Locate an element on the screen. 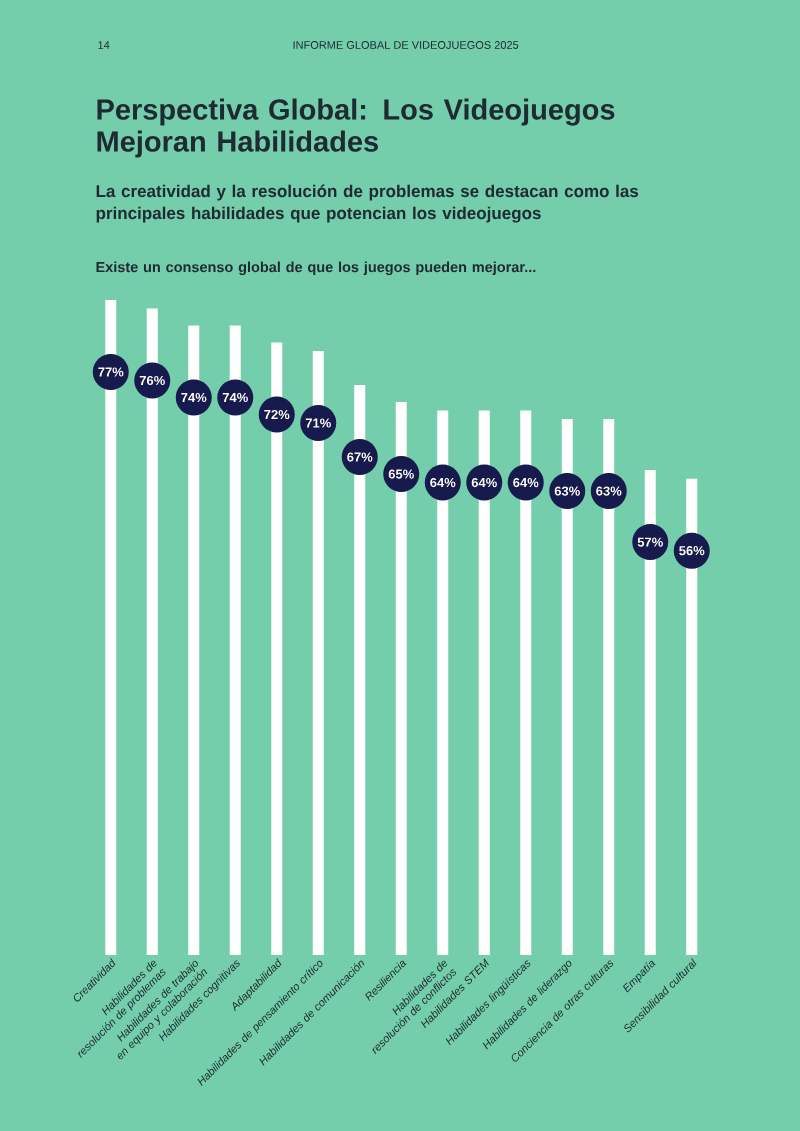 The image size is (800, 1131). text: 14 is located at coordinates (104, 45).